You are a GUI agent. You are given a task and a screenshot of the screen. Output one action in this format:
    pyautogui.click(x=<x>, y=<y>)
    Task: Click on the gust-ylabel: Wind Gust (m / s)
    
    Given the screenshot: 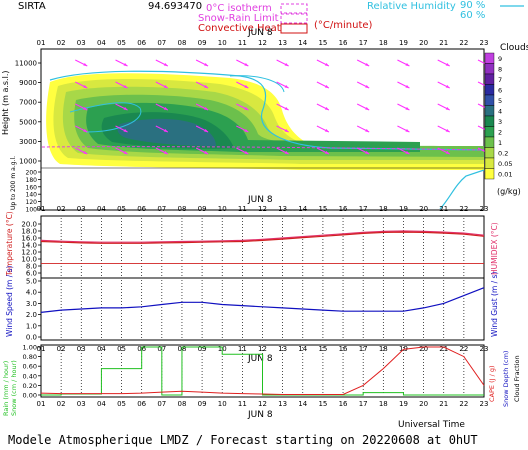 What is the action you would take?
    pyautogui.click(x=494, y=304)
    